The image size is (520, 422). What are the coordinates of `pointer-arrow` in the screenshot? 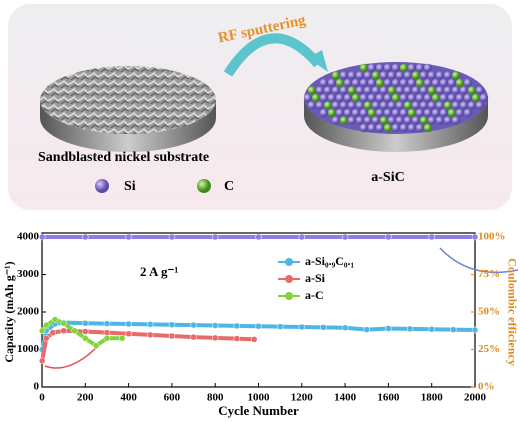 It's located at (479, 260).